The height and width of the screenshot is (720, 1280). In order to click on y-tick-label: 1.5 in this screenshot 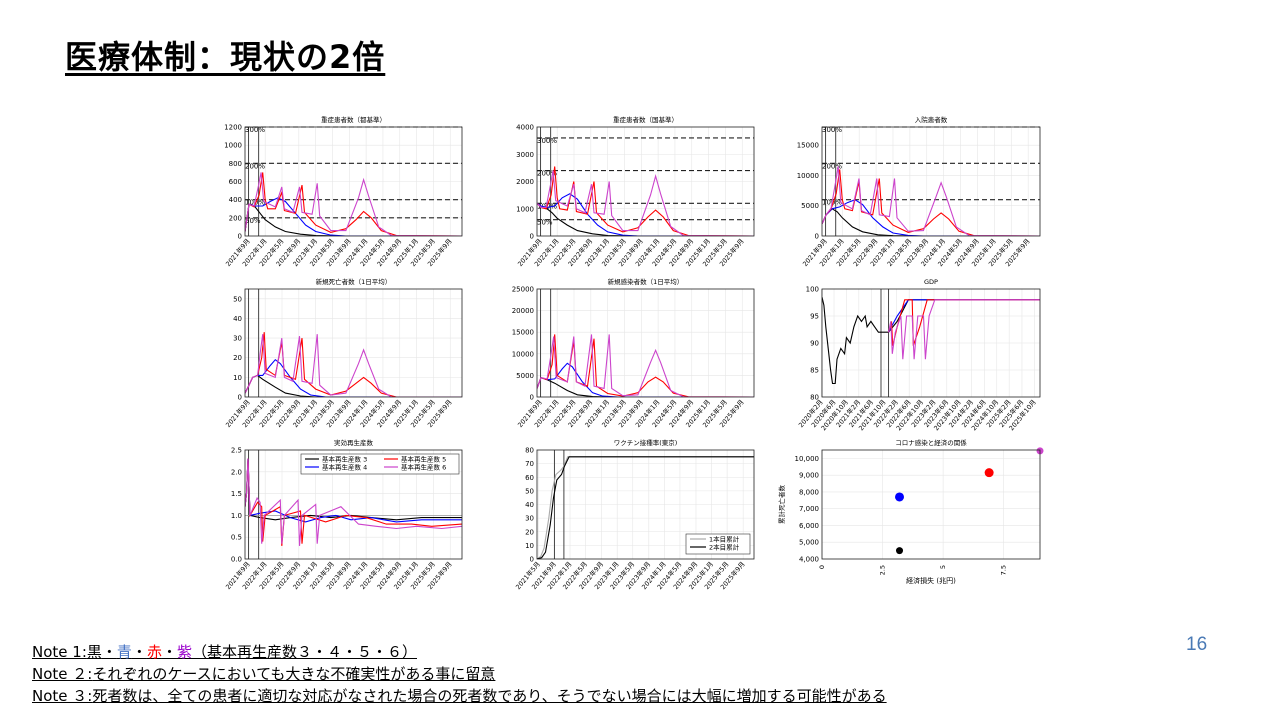, I will do `click(236, 494)`.